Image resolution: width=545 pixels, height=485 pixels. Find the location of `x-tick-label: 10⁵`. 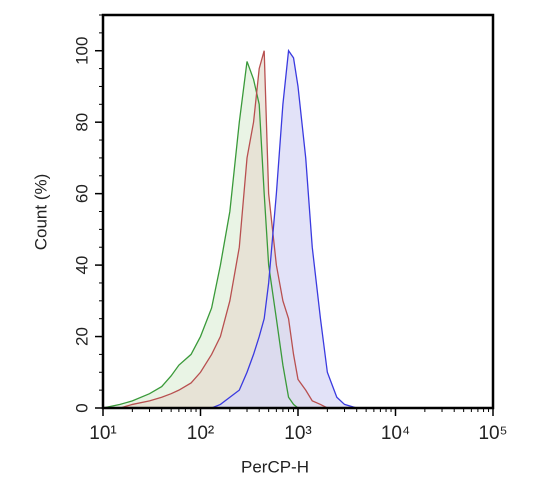

x-tick-label: 10⁵ is located at coordinates (492, 433).